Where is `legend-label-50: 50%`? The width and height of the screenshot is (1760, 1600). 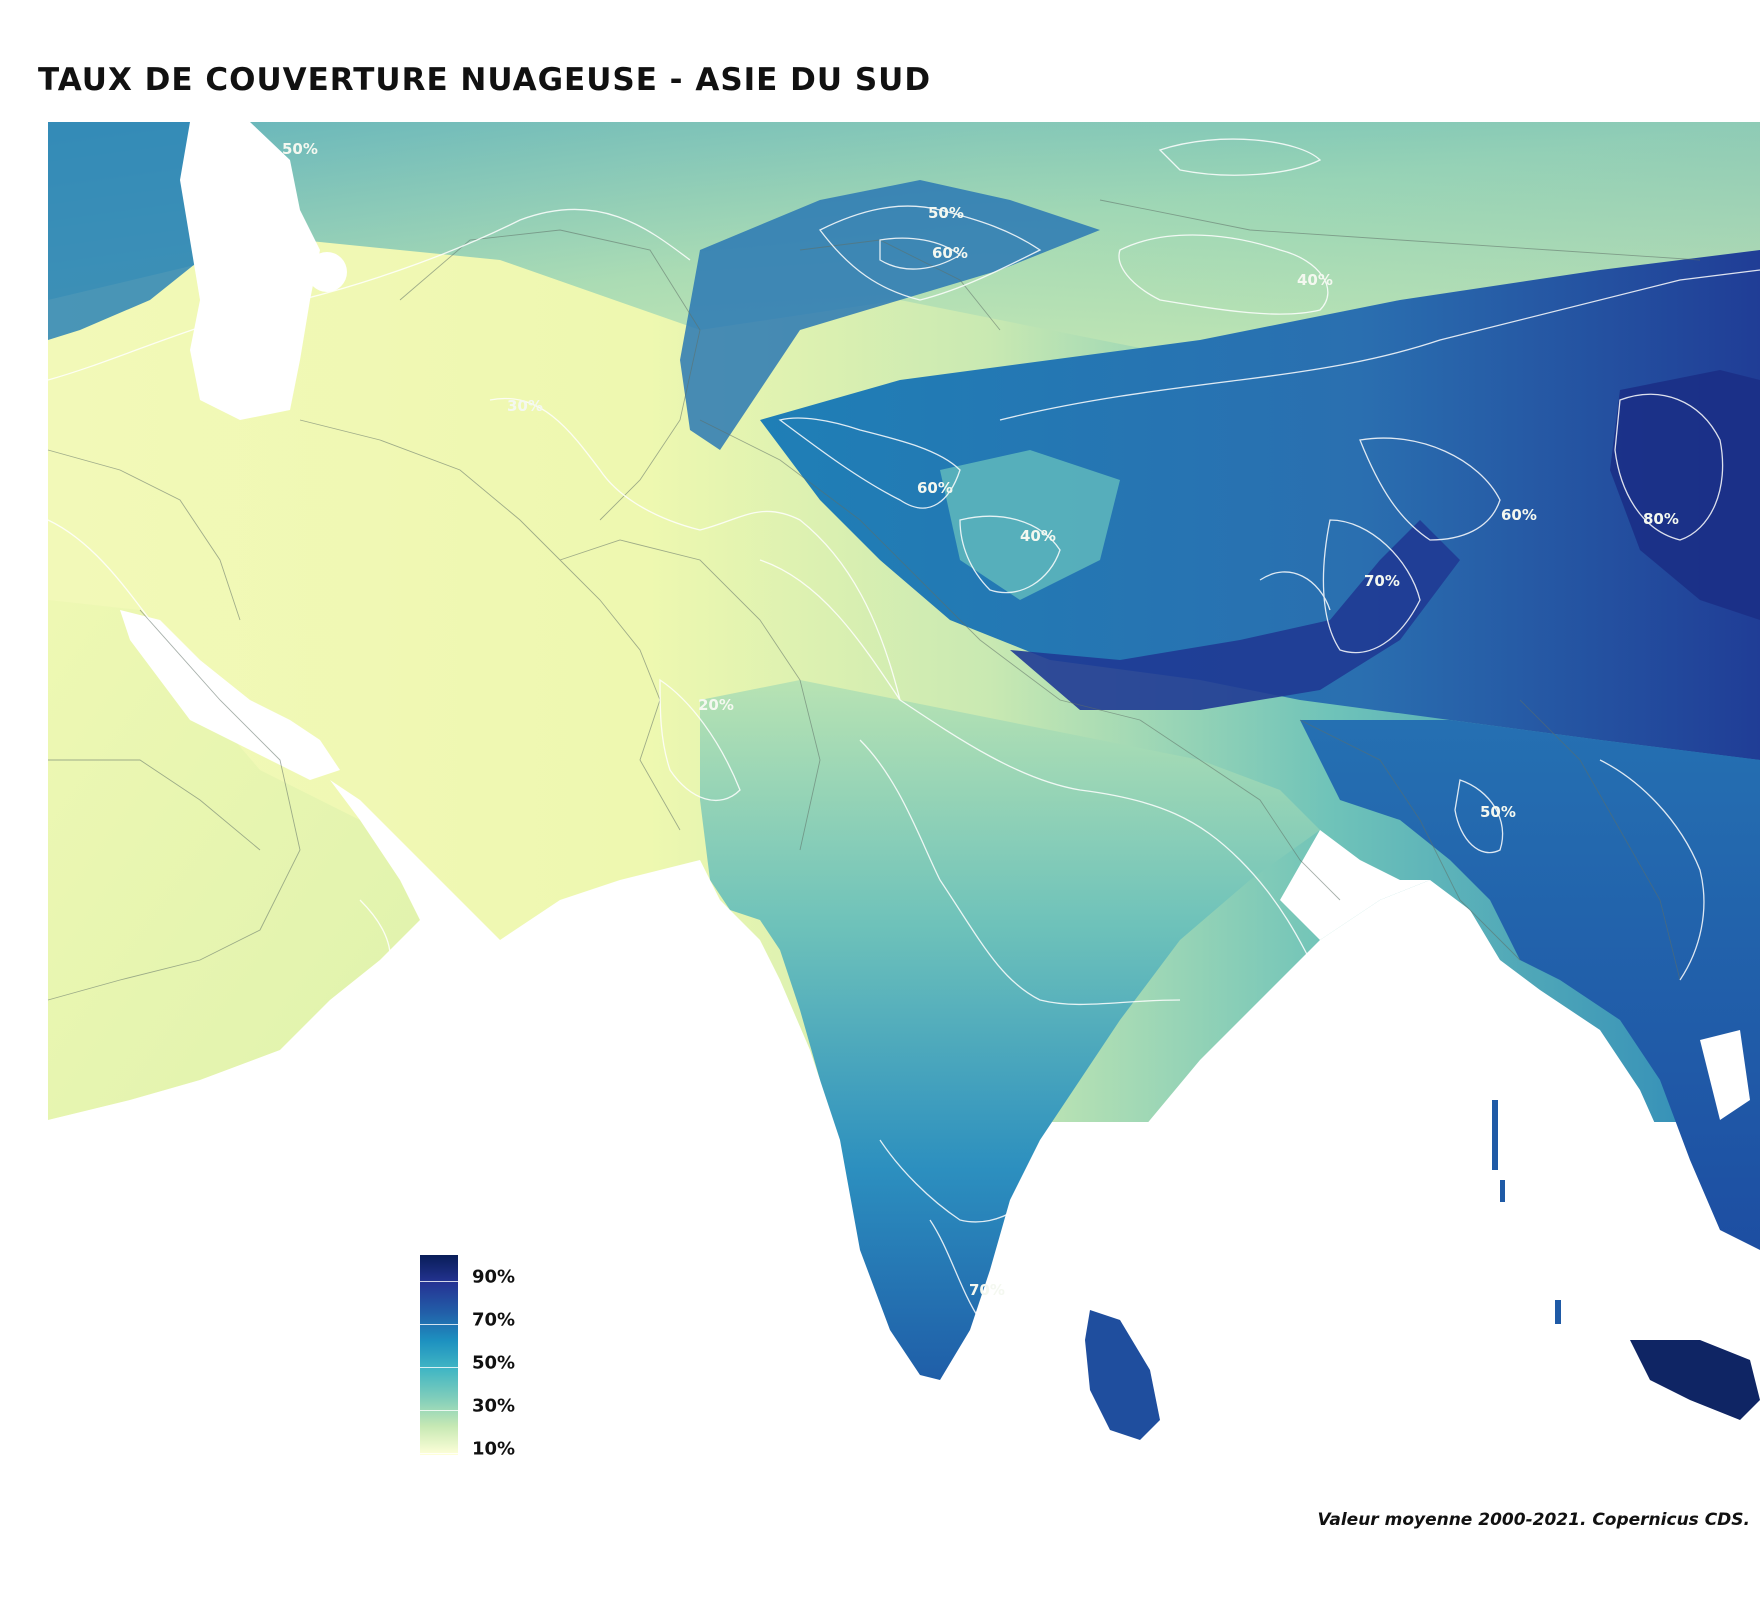 legend-label-50: 50% is located at coordinates (494, 1363).